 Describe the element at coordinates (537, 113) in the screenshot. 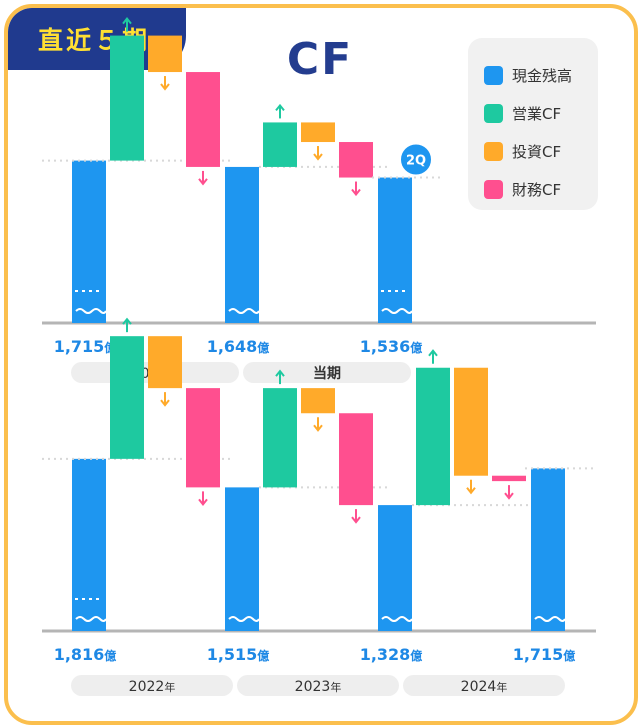

I see `legend-label-operating: 営業CF` at that location.